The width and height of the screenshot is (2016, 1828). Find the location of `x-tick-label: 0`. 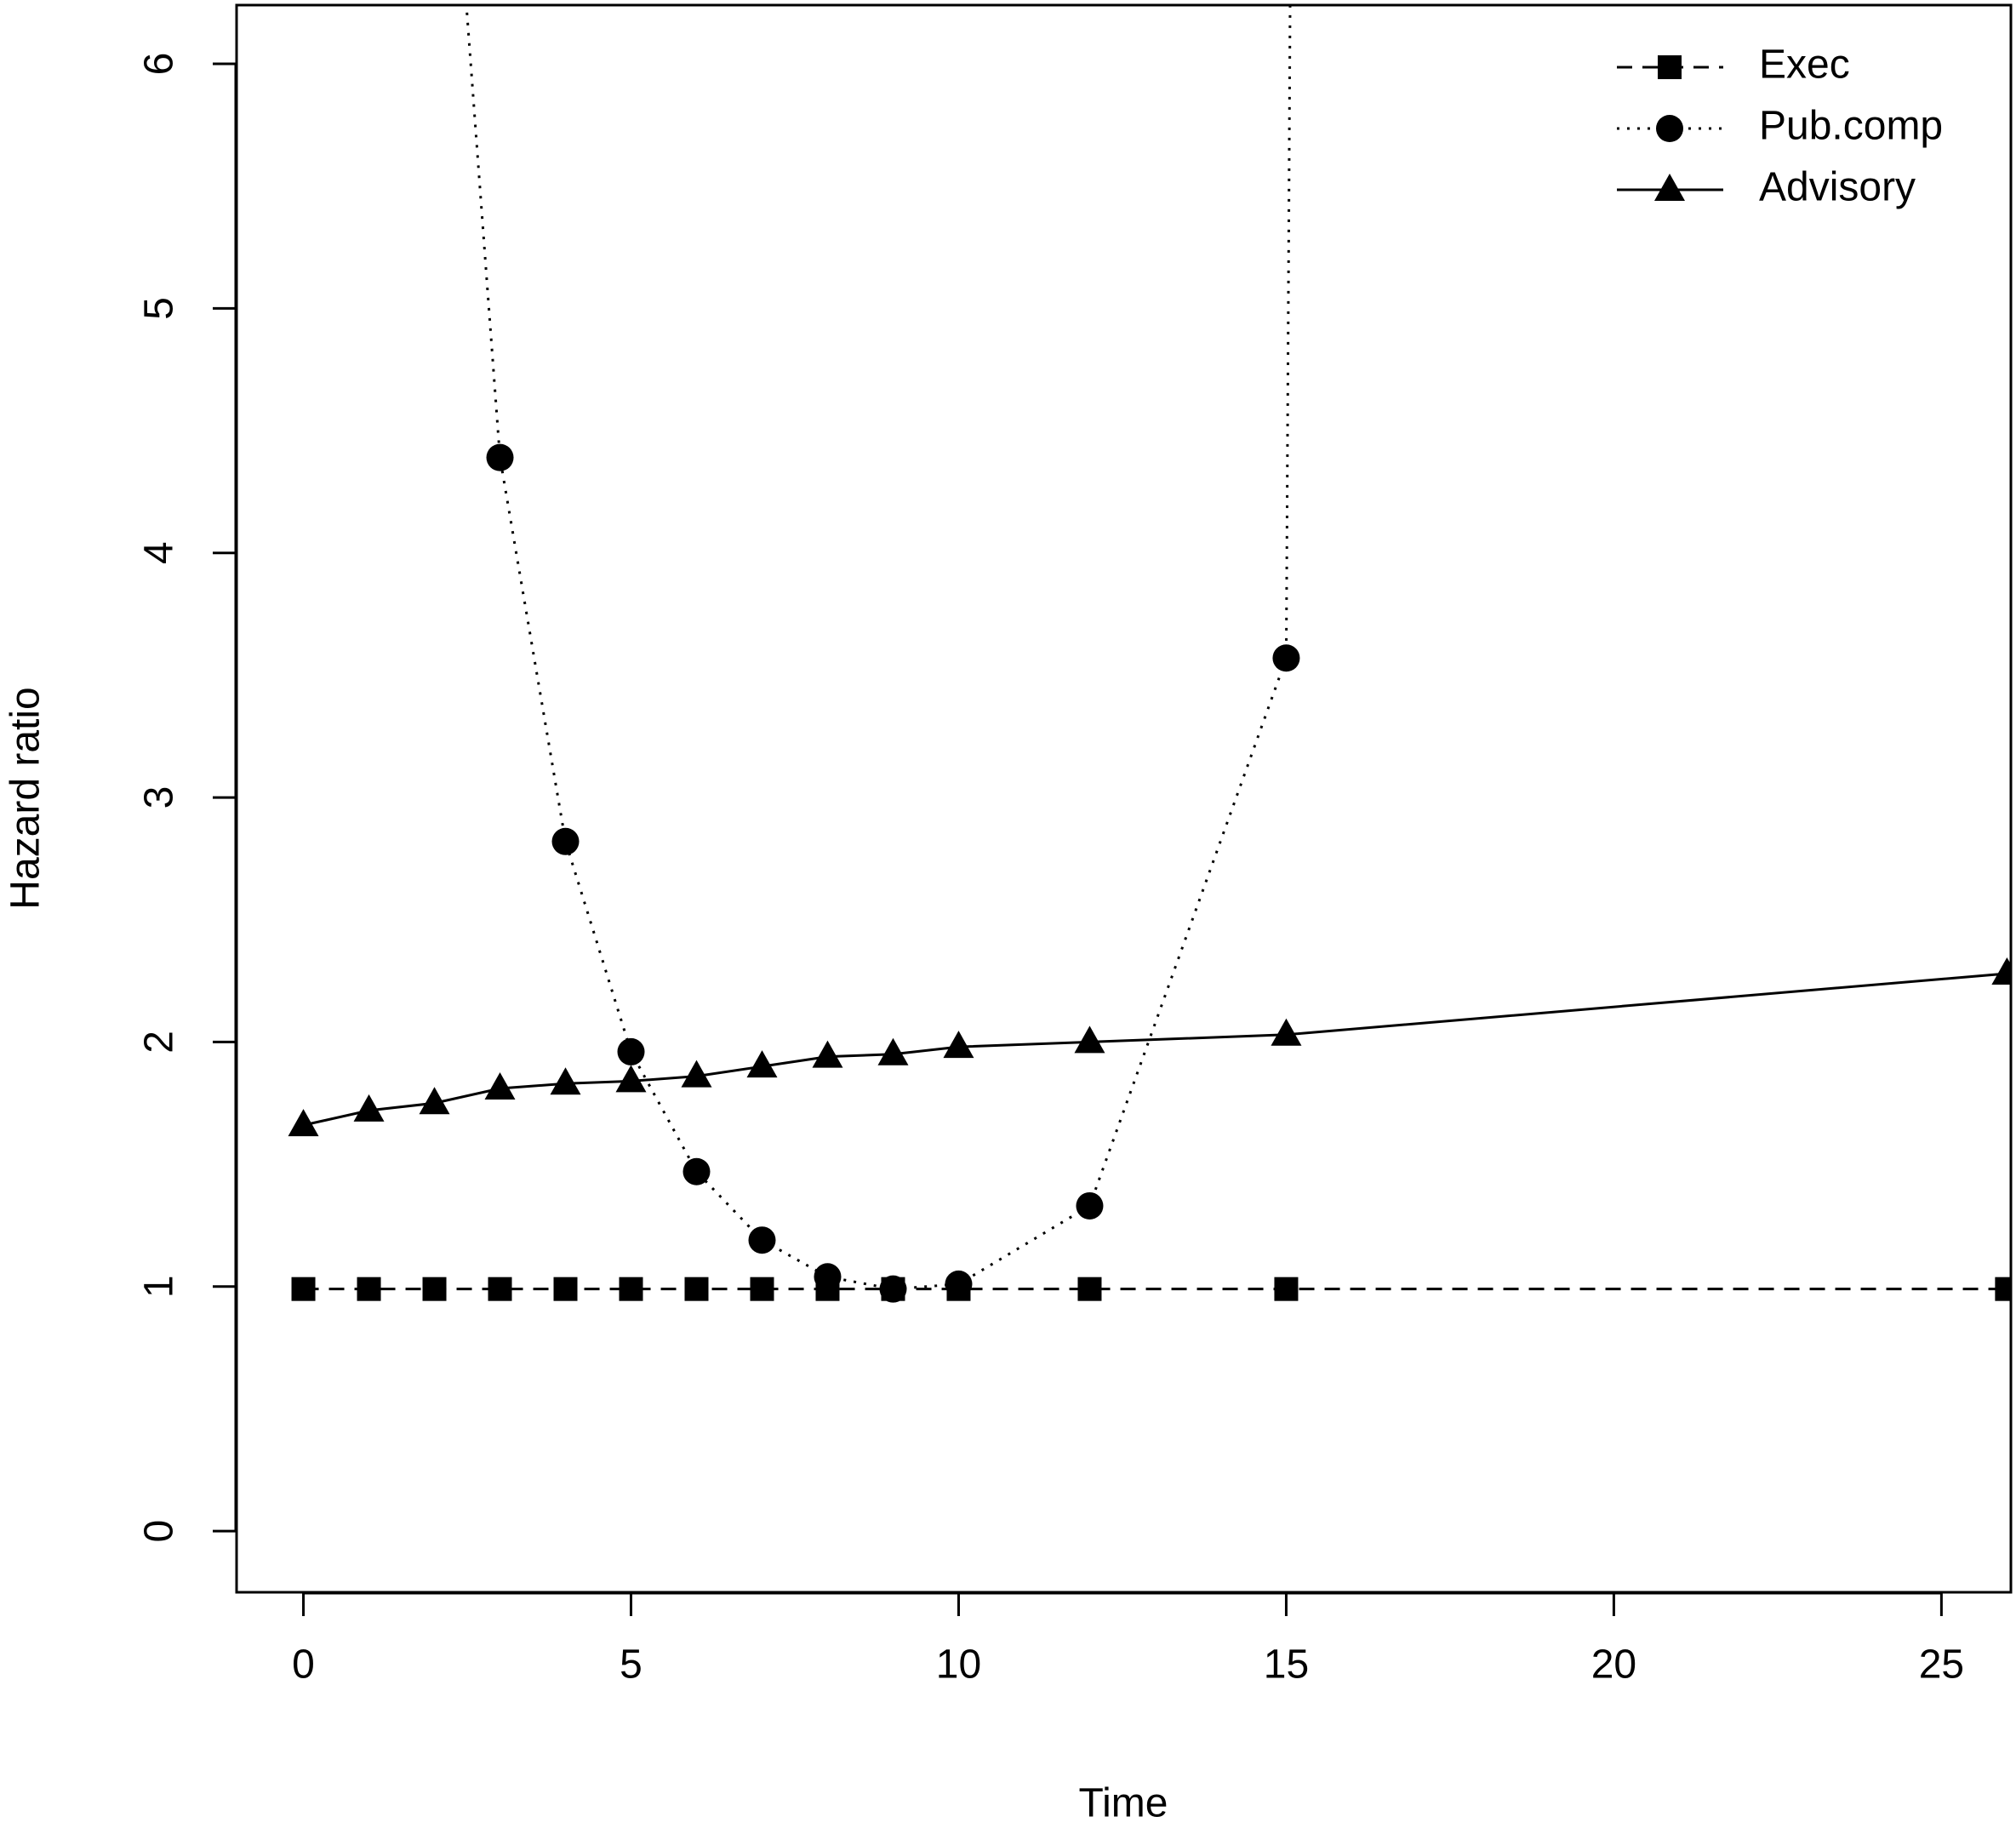

x-tick-label: 0 is located at coordinates (303, 1665).